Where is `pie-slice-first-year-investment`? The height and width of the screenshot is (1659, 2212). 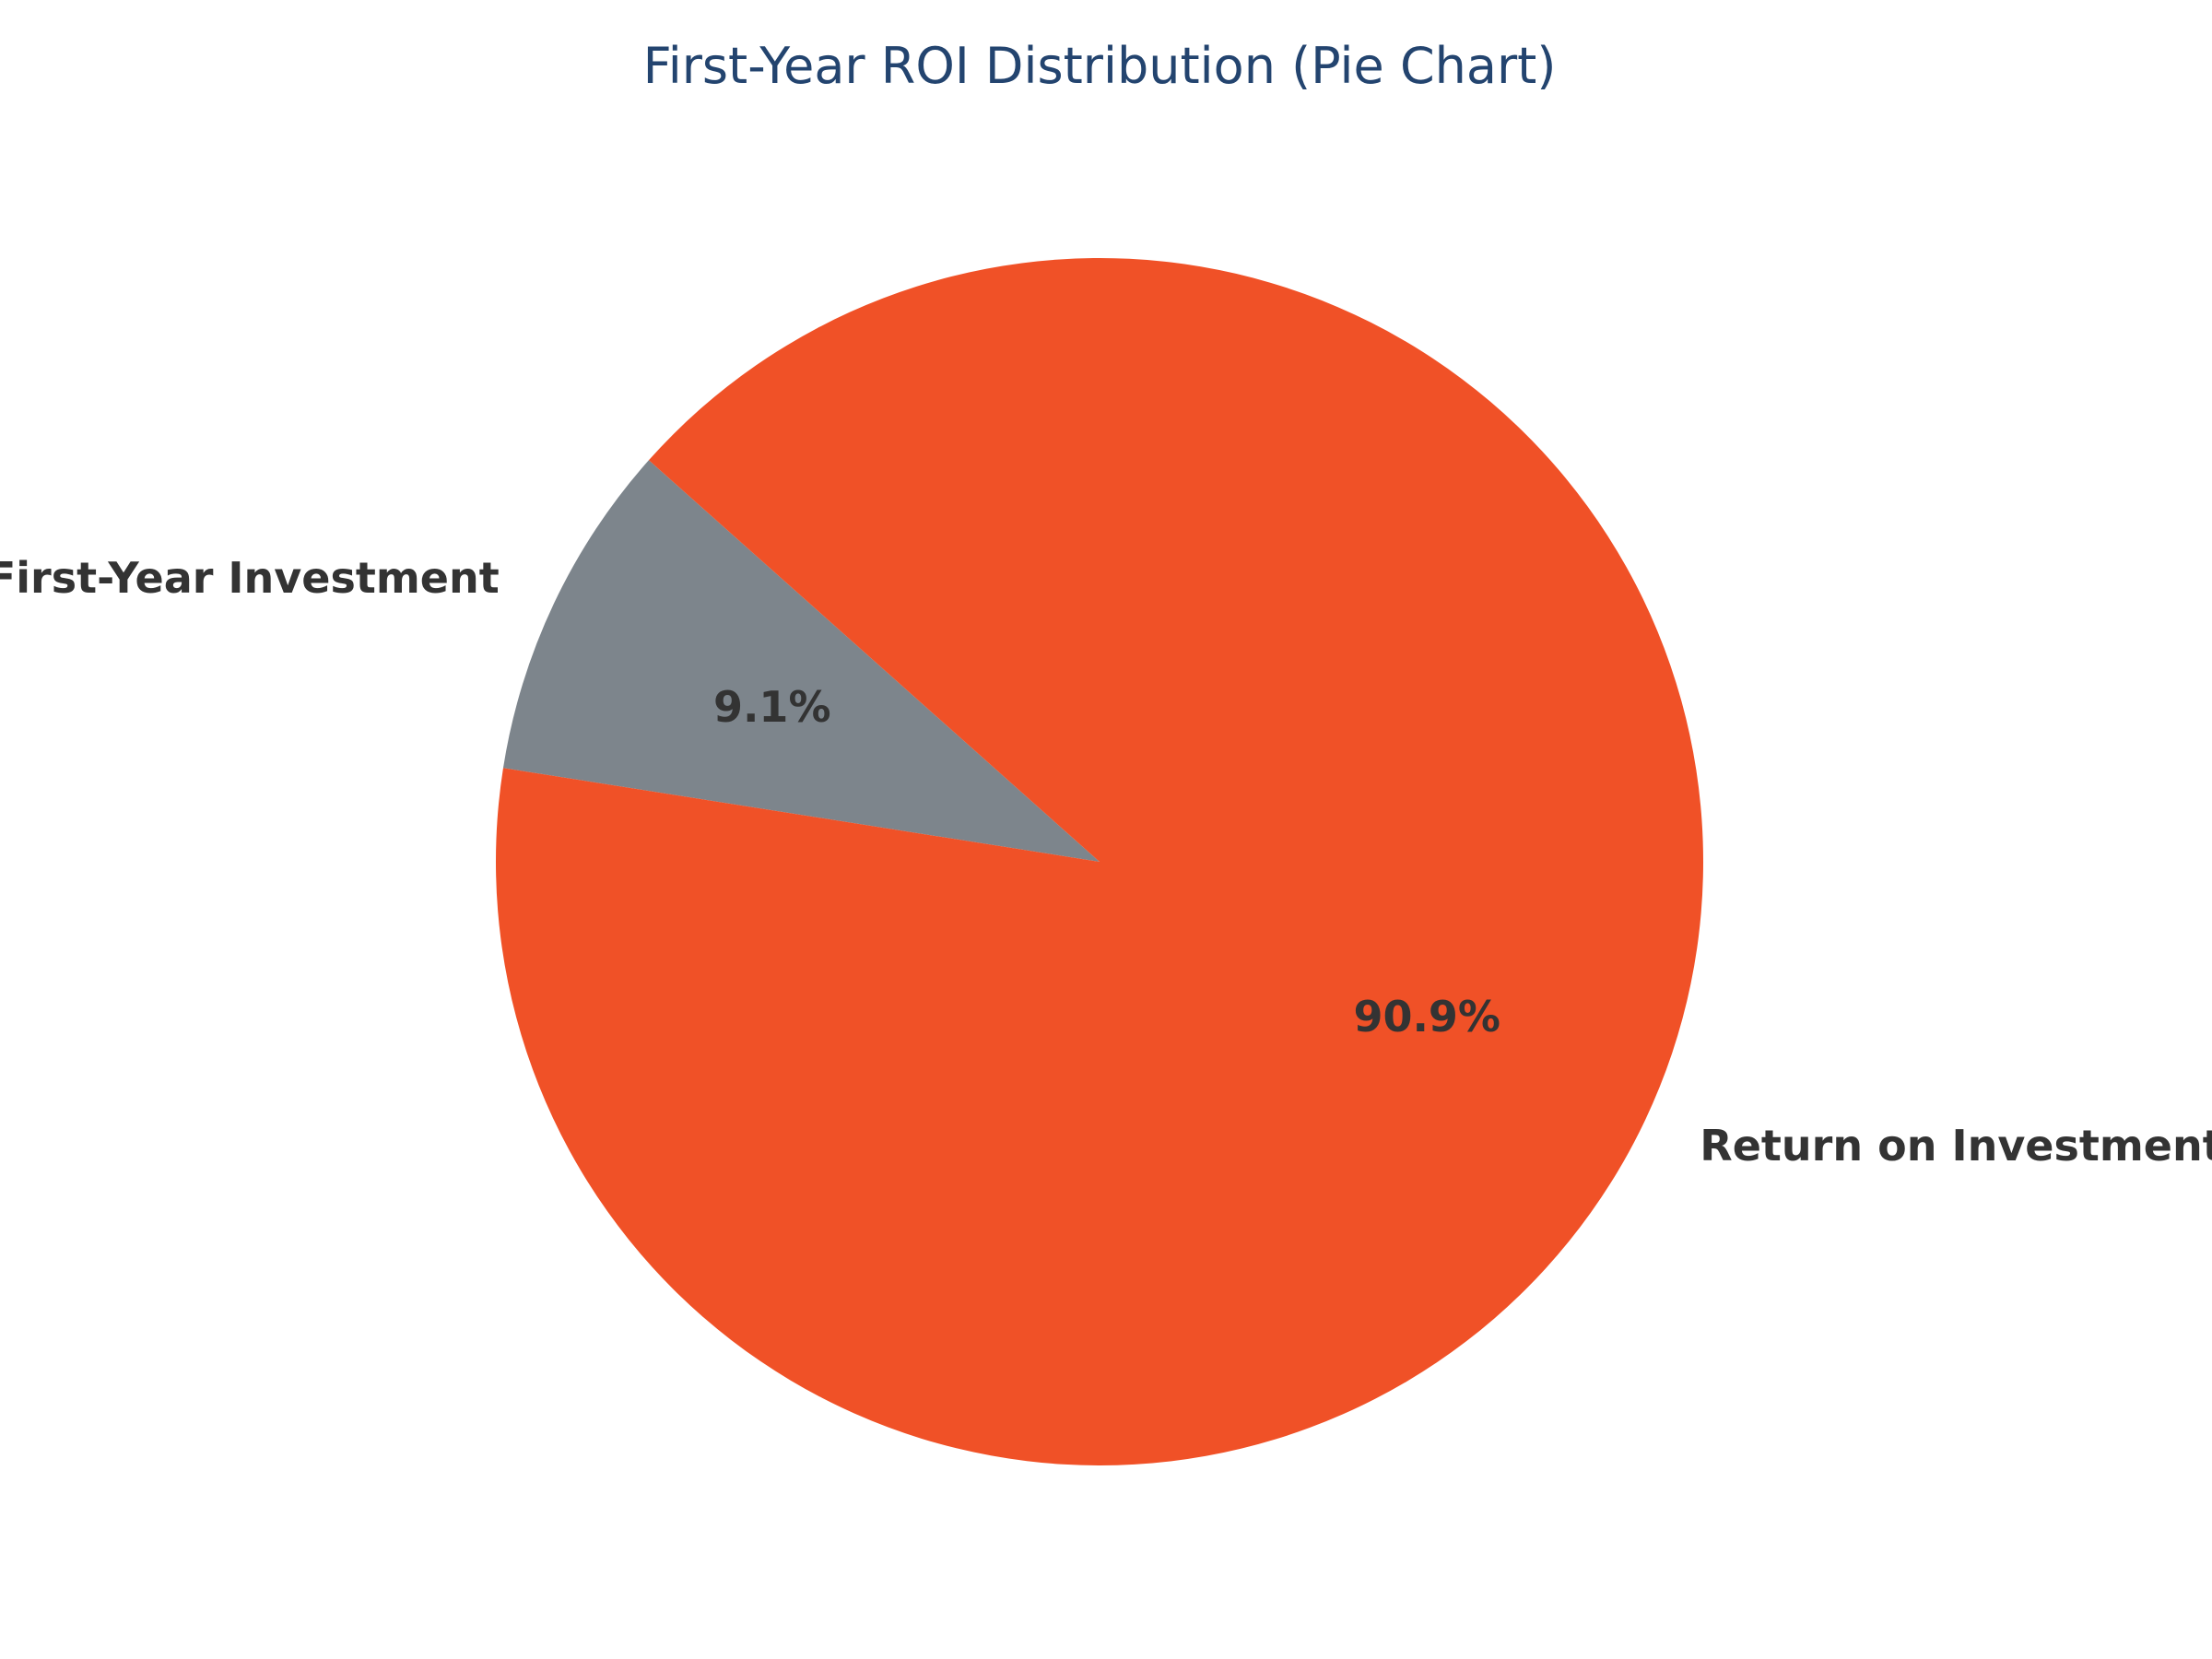
pie-slice-first-year-investment is located at coordinates (801, 661).